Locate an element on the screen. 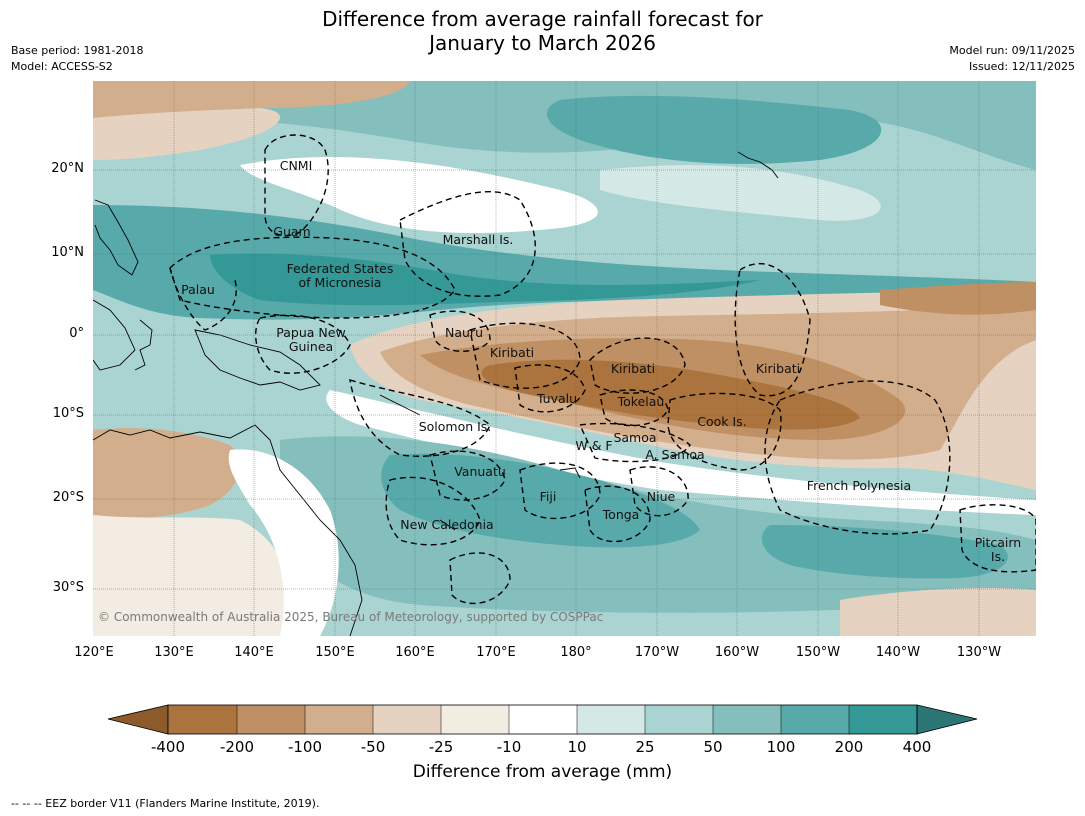 This screenshot has width=1085, height=816. band-north-light is located at coordinates (740, 193).